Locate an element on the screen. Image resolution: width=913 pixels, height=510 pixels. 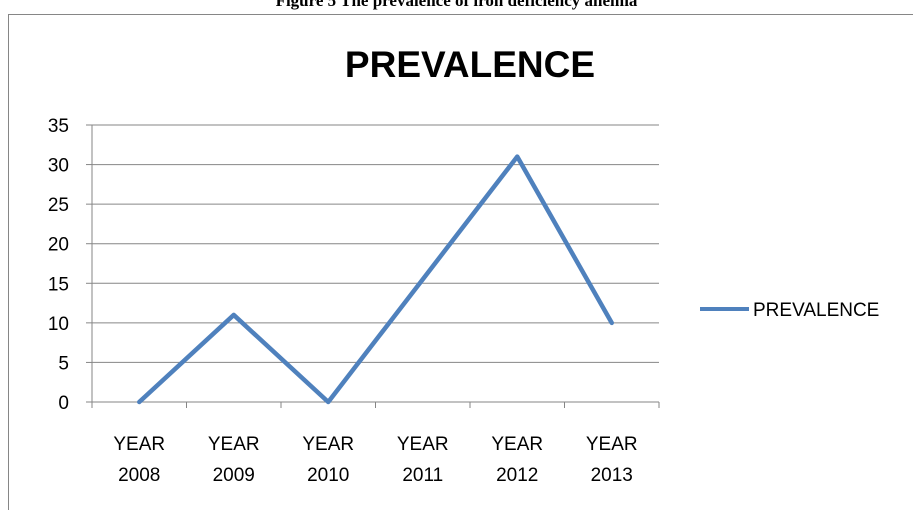
x-tick-label: YEAR 2013 is located at coordinates (612, 460).